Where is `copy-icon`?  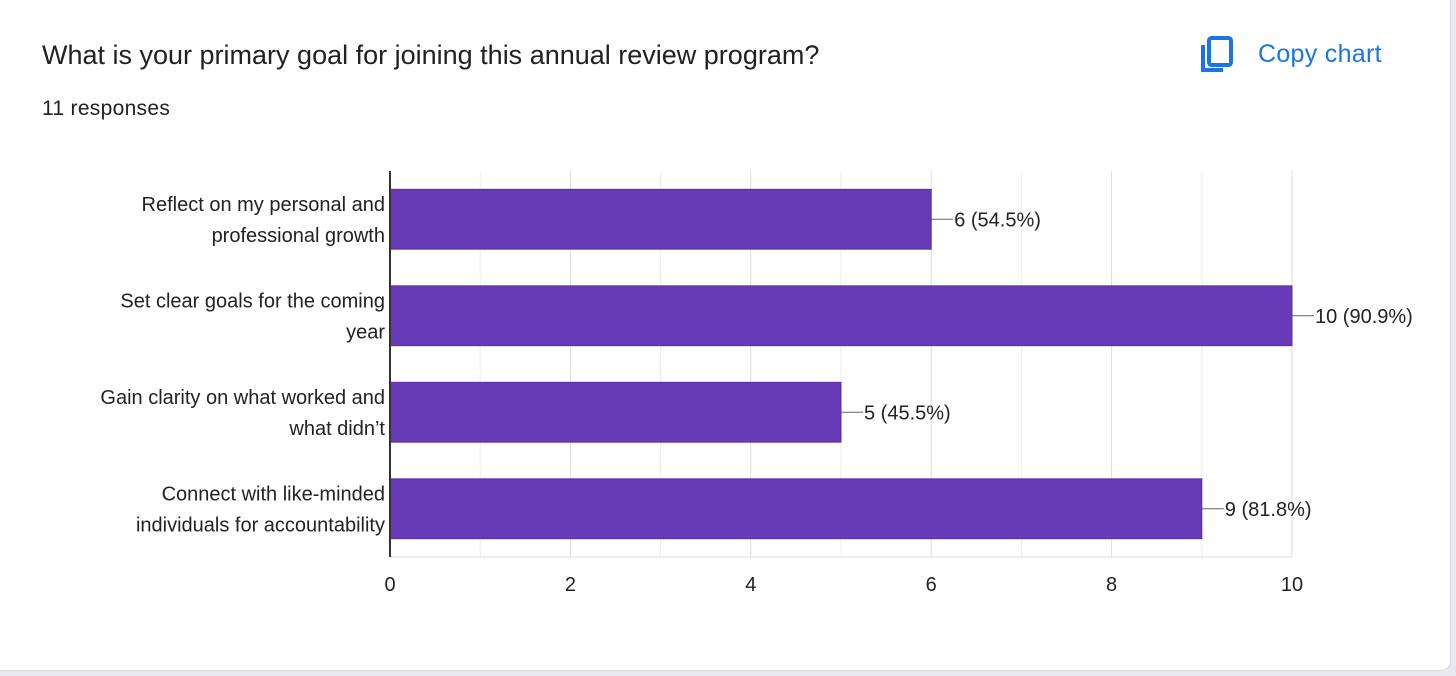
copy-icon is located at coordinates (1217, 54).